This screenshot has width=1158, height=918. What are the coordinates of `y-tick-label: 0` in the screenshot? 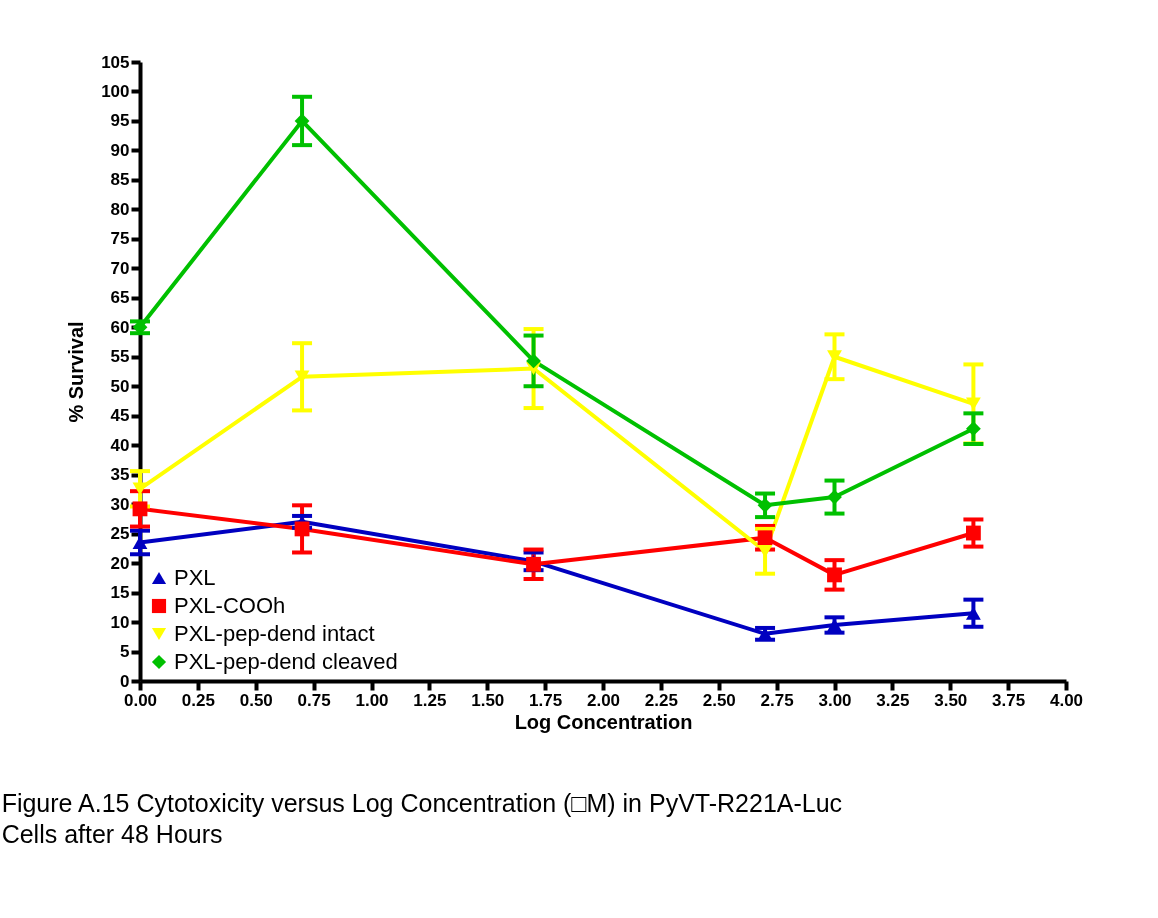 It's located at (125, 681).